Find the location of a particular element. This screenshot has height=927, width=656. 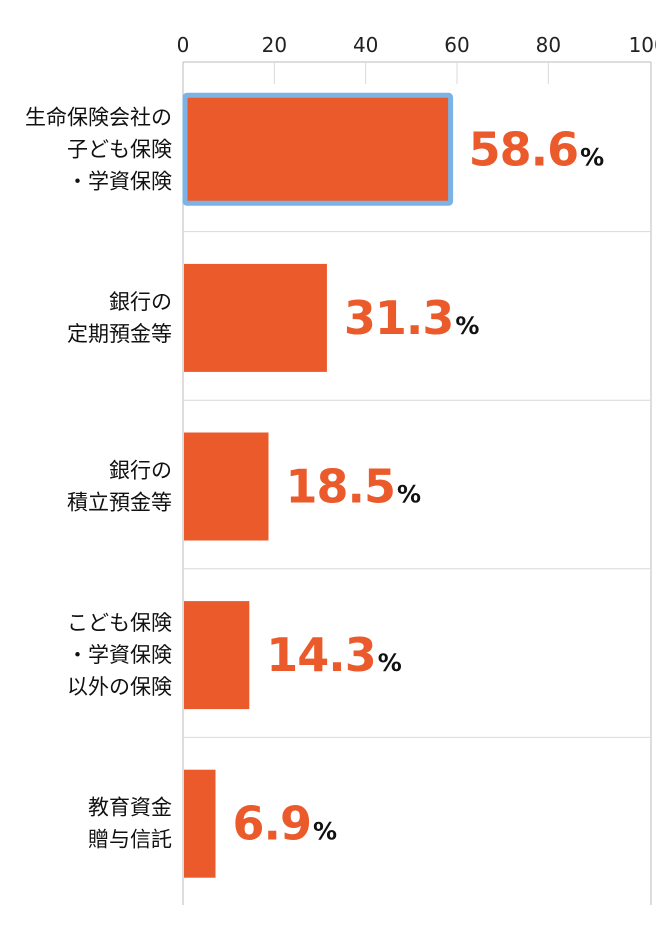

x-tick-label: 40 is located at coordinates (365, 45).